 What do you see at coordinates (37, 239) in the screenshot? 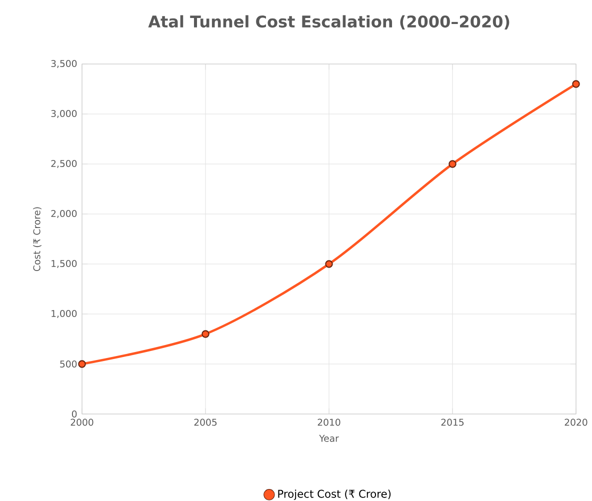
I see `y-axis-title: Cost (₹ Crore)` at bounding box center [37, 239].